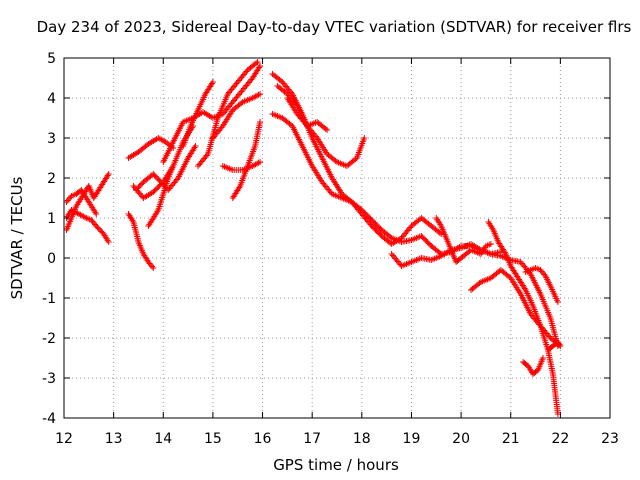  I want to click on x-tick-label: 23, so click(610, 439).